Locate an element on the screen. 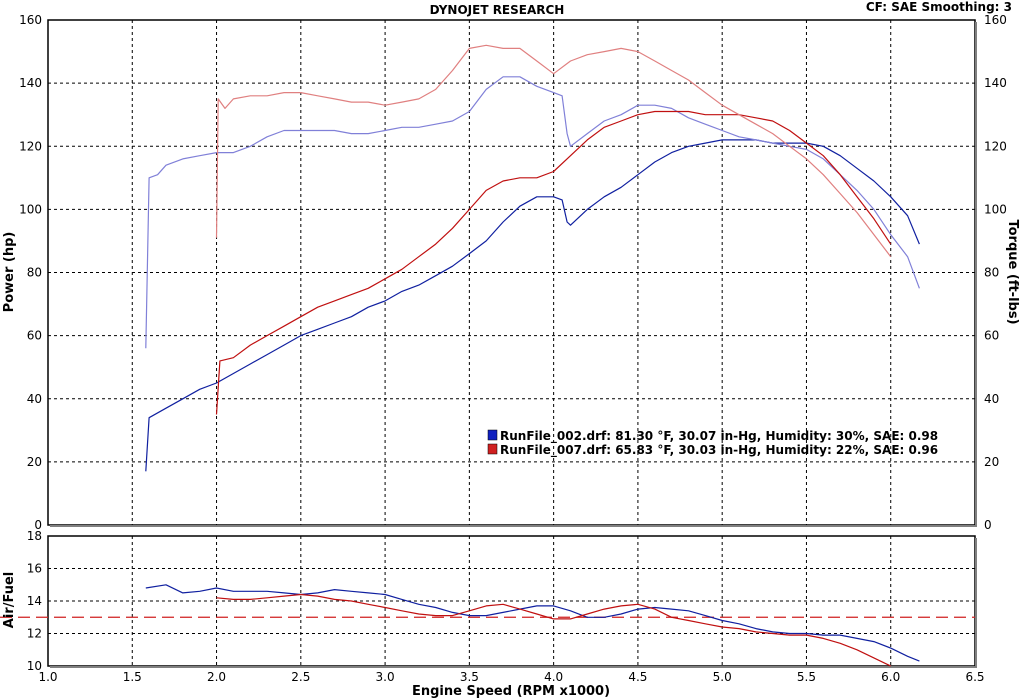 The width and height of the screenshot is (1022, 698). x-tick-label: 6.0 is located at coordinates (890, 677).